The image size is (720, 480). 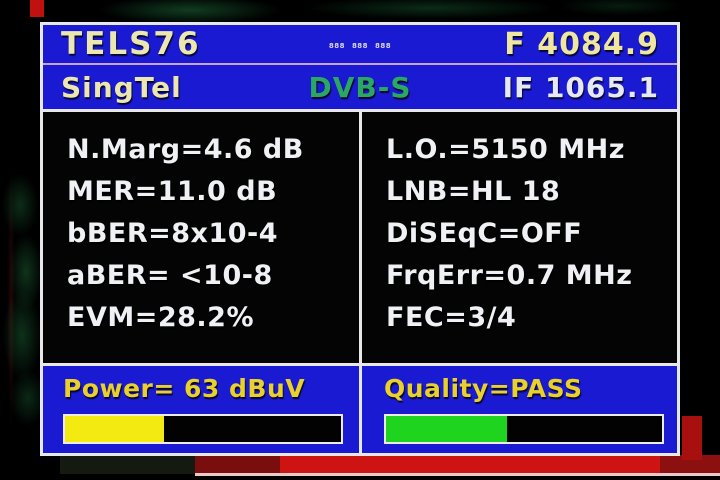 What do you see at coordinates (457, 465) in the screenshot?
I see `video-artifact-bottom-red-bar` at bounding box center [457, 465].